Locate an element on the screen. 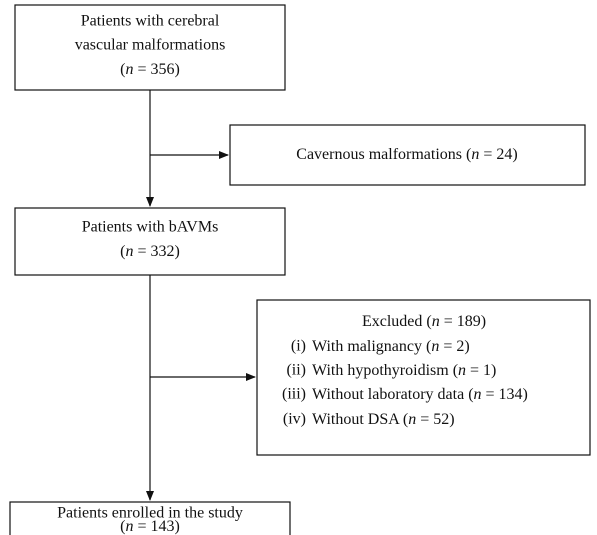 The image size is (597, 535). list-text: With hypothyroidism (n = 1) is located at coordinates (404, 370).